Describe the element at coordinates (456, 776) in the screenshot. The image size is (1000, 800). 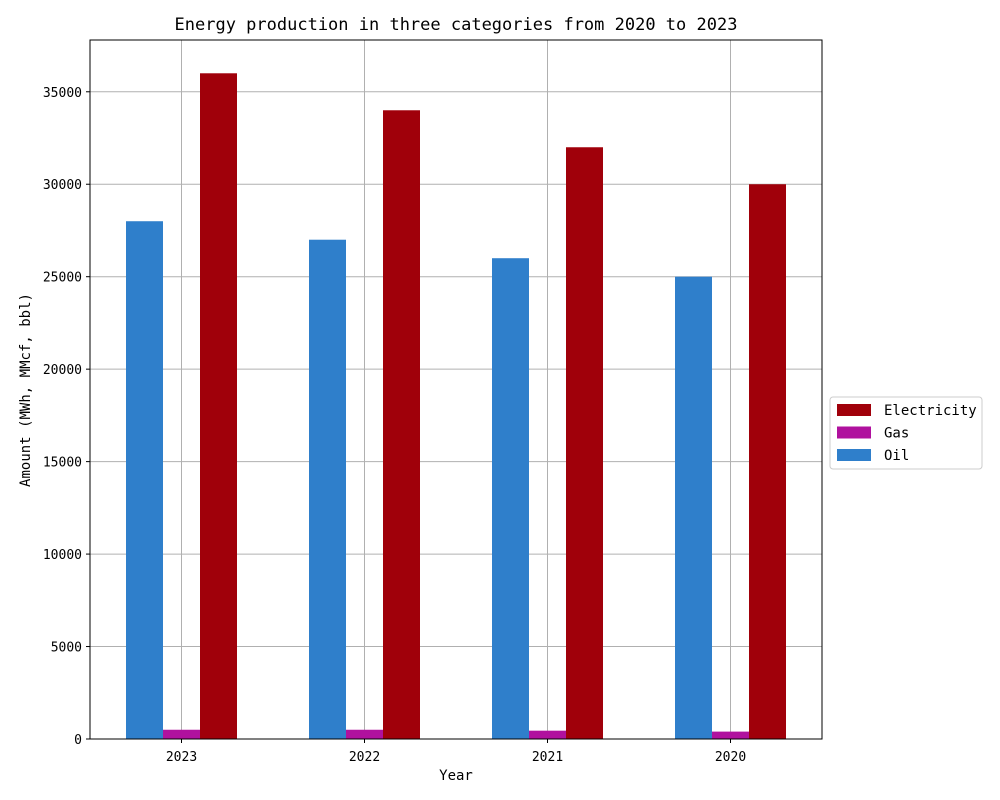
I see `x-axis-label: Year` at that location.